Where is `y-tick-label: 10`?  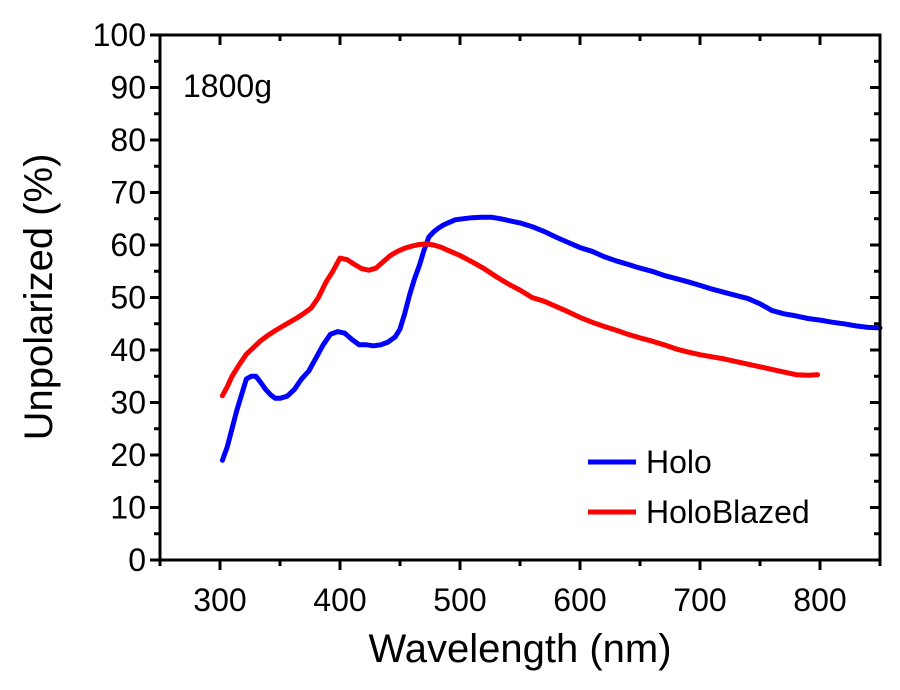 y-tick-label: 10 is located at coordinates (128, 508).